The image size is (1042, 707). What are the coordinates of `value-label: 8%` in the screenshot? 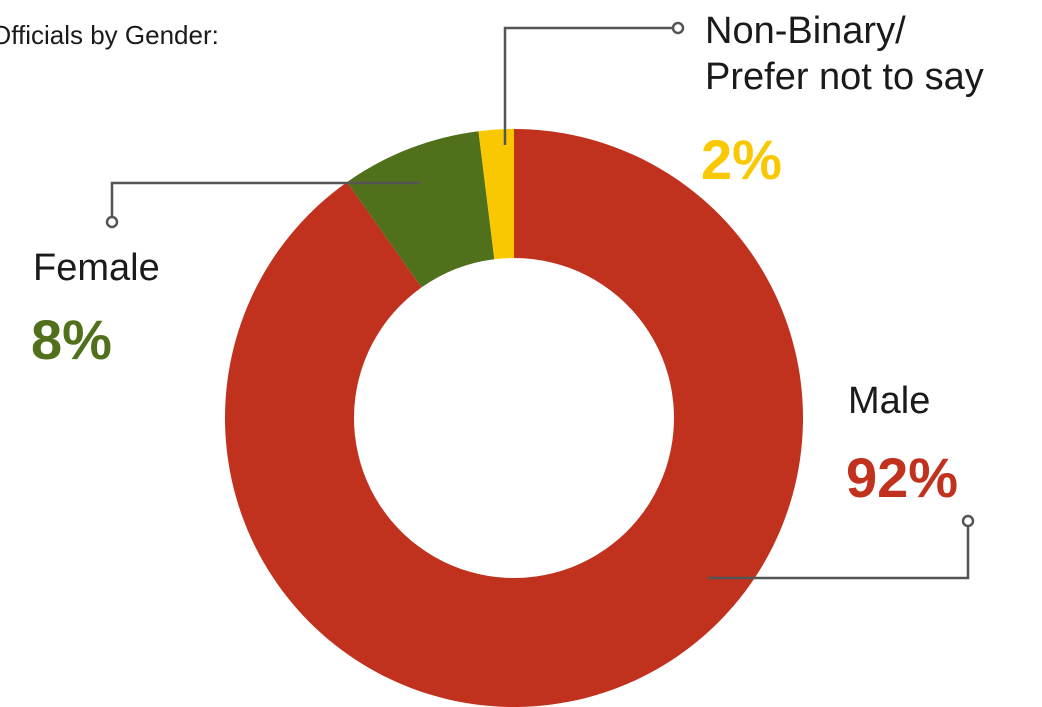 It's located at (71, 339).